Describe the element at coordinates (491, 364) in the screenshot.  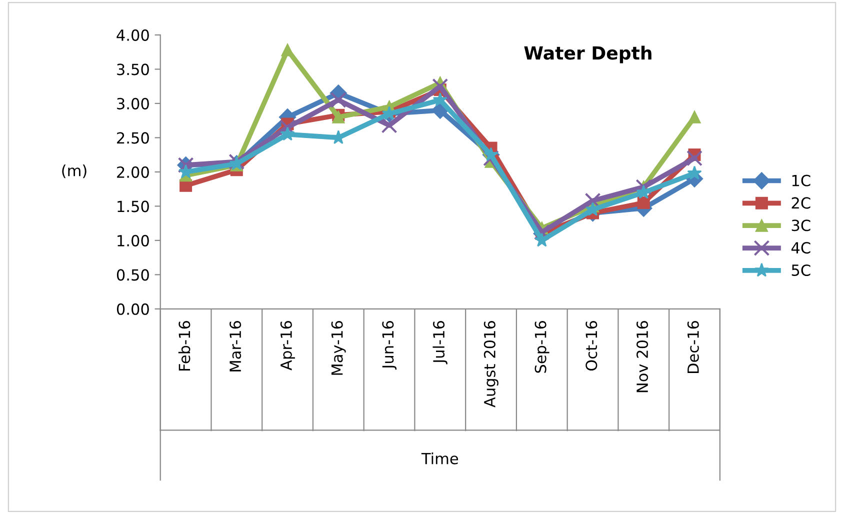
I see `x-tick-label: Augst 2016` at that location.